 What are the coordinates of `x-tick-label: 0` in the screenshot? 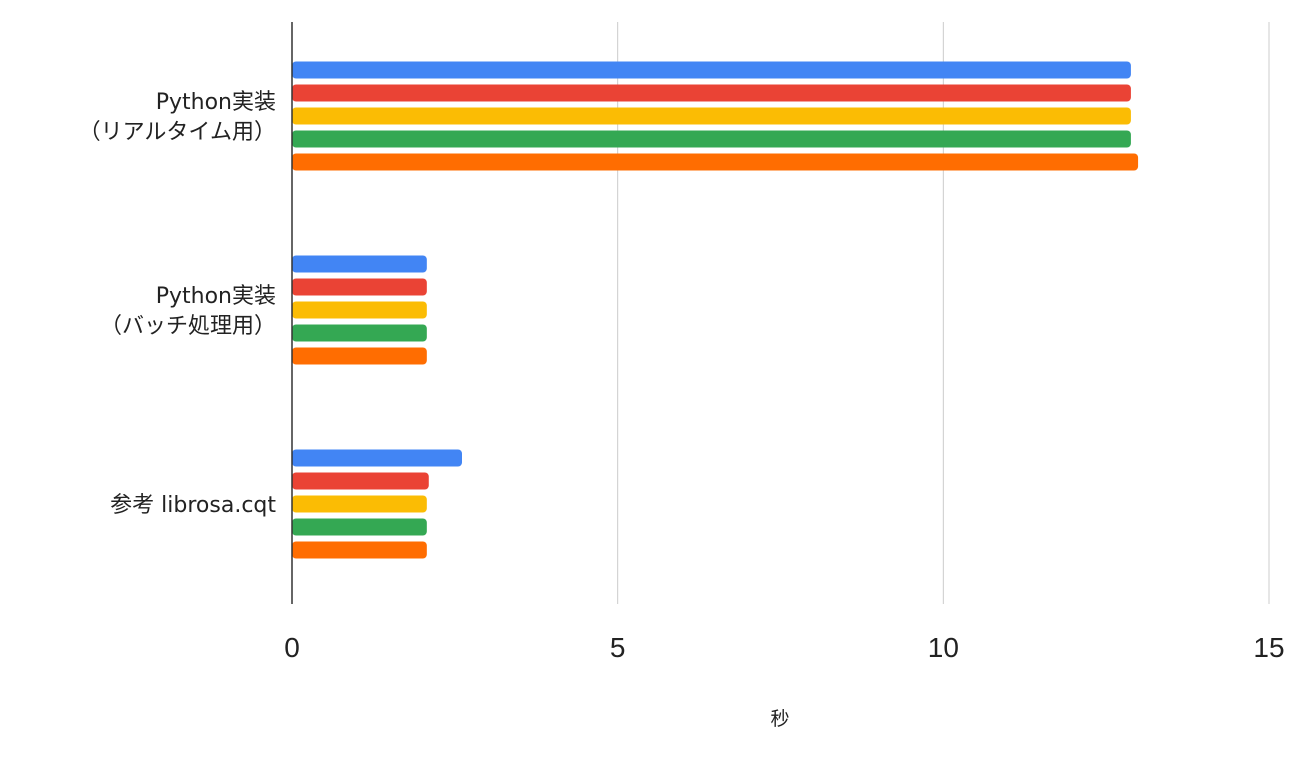 It's located at (292, 647).